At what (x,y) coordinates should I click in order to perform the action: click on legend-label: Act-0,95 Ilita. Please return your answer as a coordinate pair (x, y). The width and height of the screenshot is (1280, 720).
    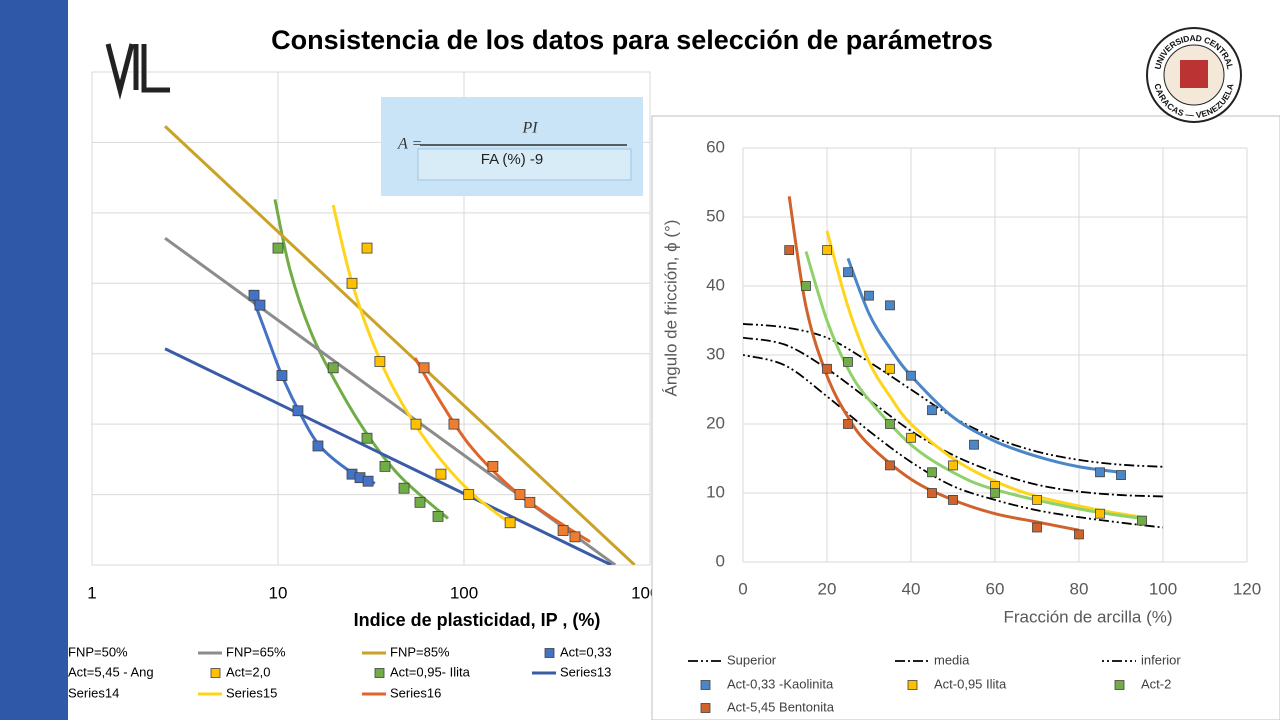
    Looking at the image, I should click on (970, 683).